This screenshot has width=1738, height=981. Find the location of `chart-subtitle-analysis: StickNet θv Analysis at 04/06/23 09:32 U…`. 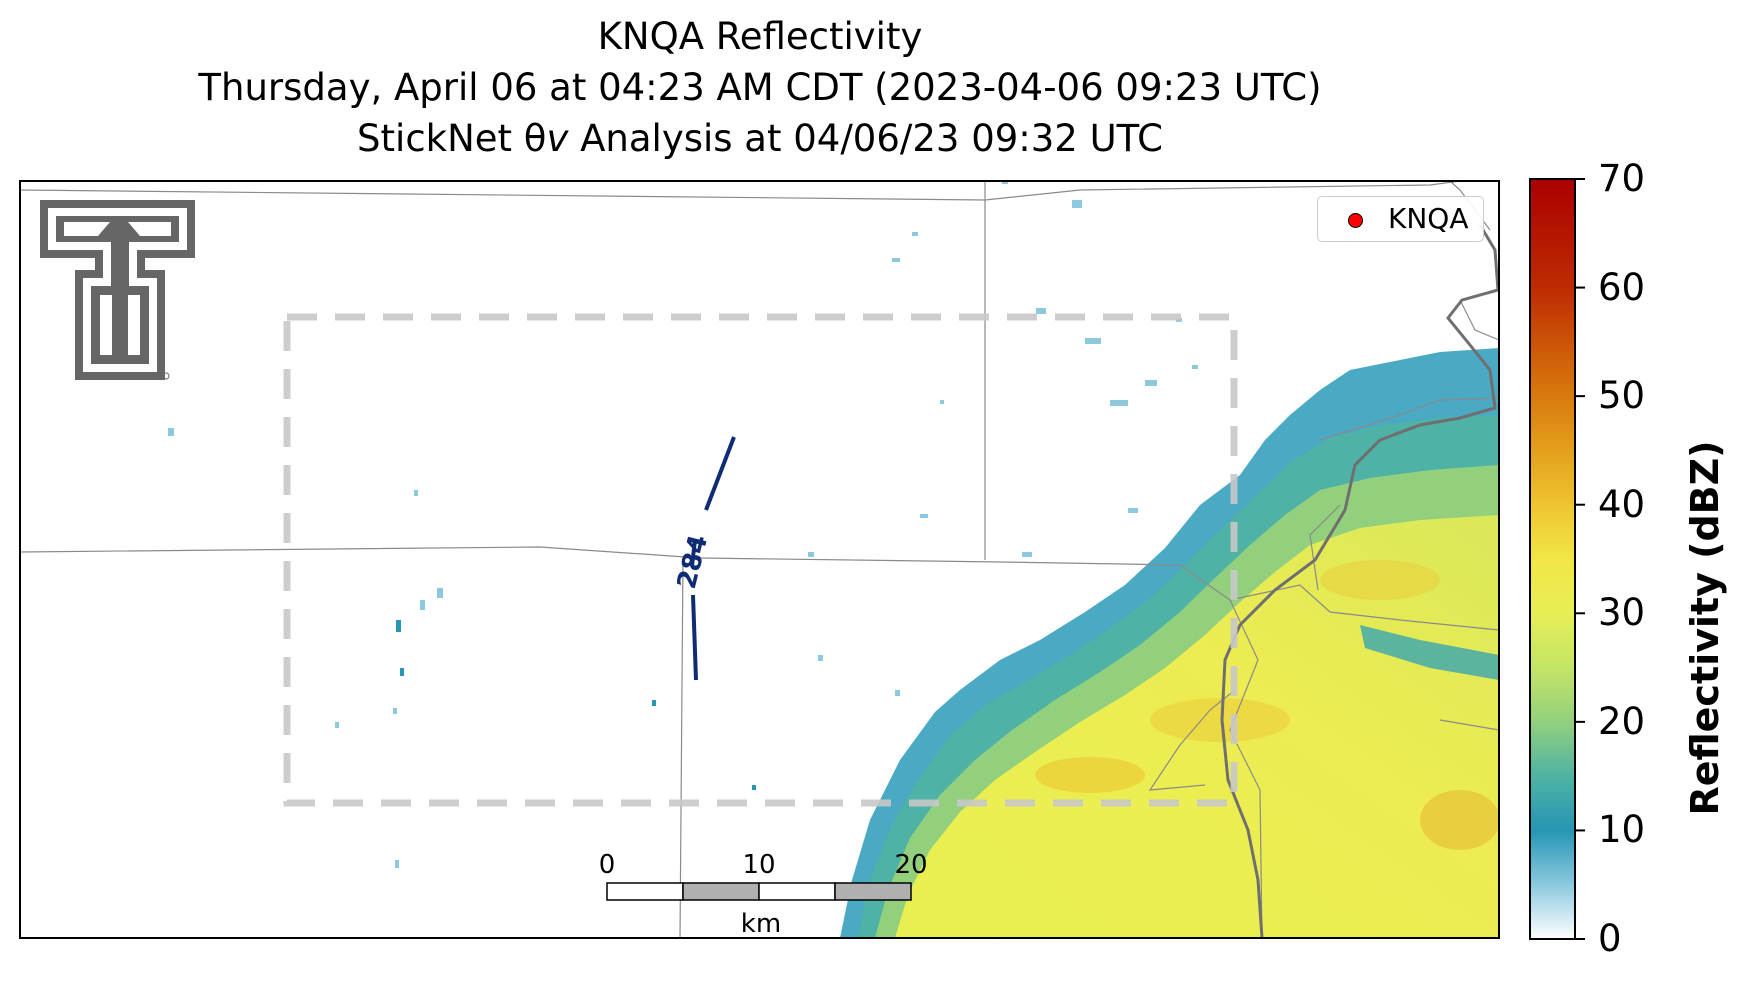

chart-subtitle-analysis: StickNet θv Analysis at 04/06/23 09:32 U… is located at coordinates (760, 138).